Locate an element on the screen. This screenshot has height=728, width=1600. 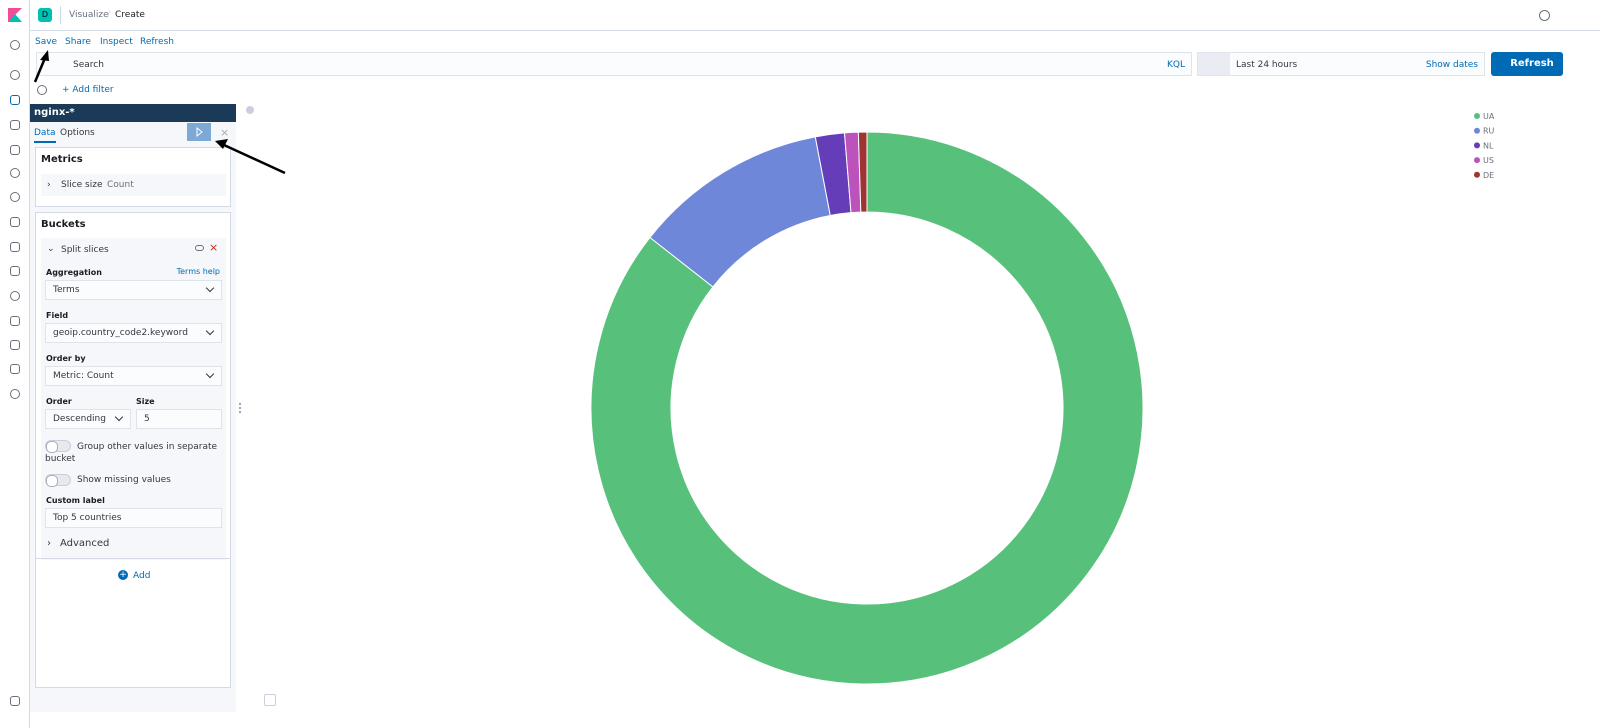
nav-visualize is located at coordinates (15, 100).